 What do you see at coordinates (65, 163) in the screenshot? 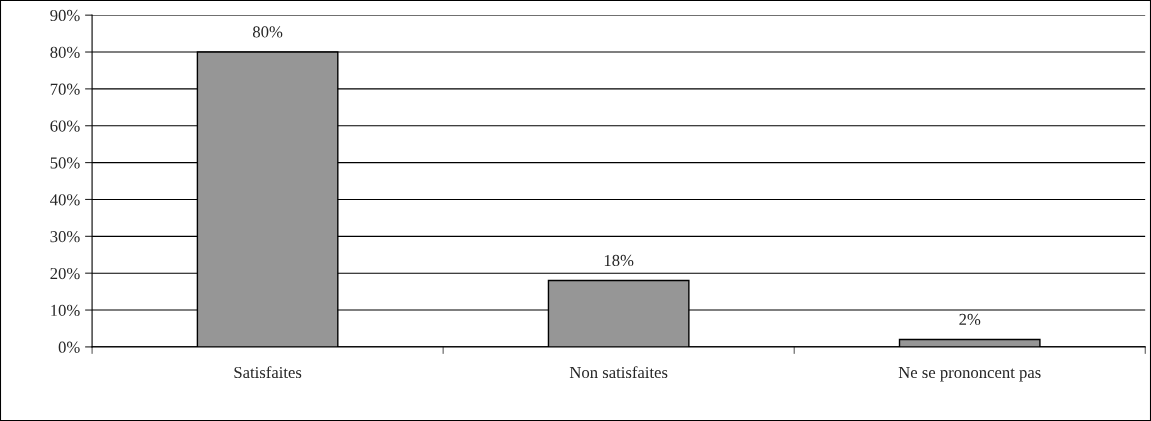
I see `y-tick-label: 50%` at bounding box center [65, 163].